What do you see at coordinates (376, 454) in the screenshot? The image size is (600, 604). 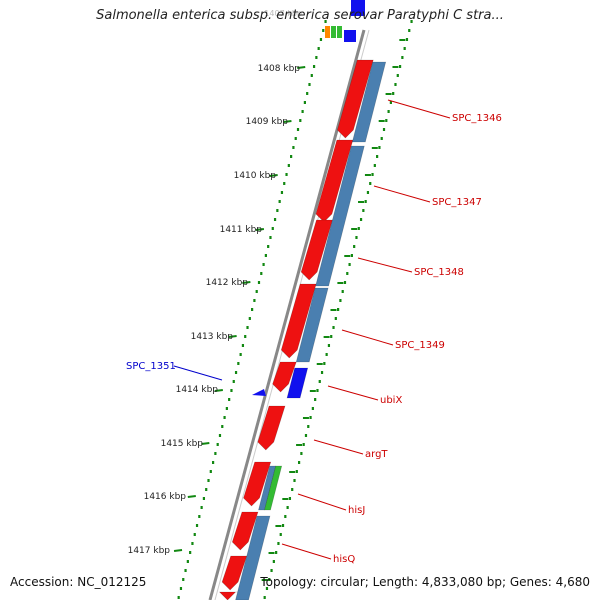 I see `gene-label-argt: argT` at bounding box center [376, 454].